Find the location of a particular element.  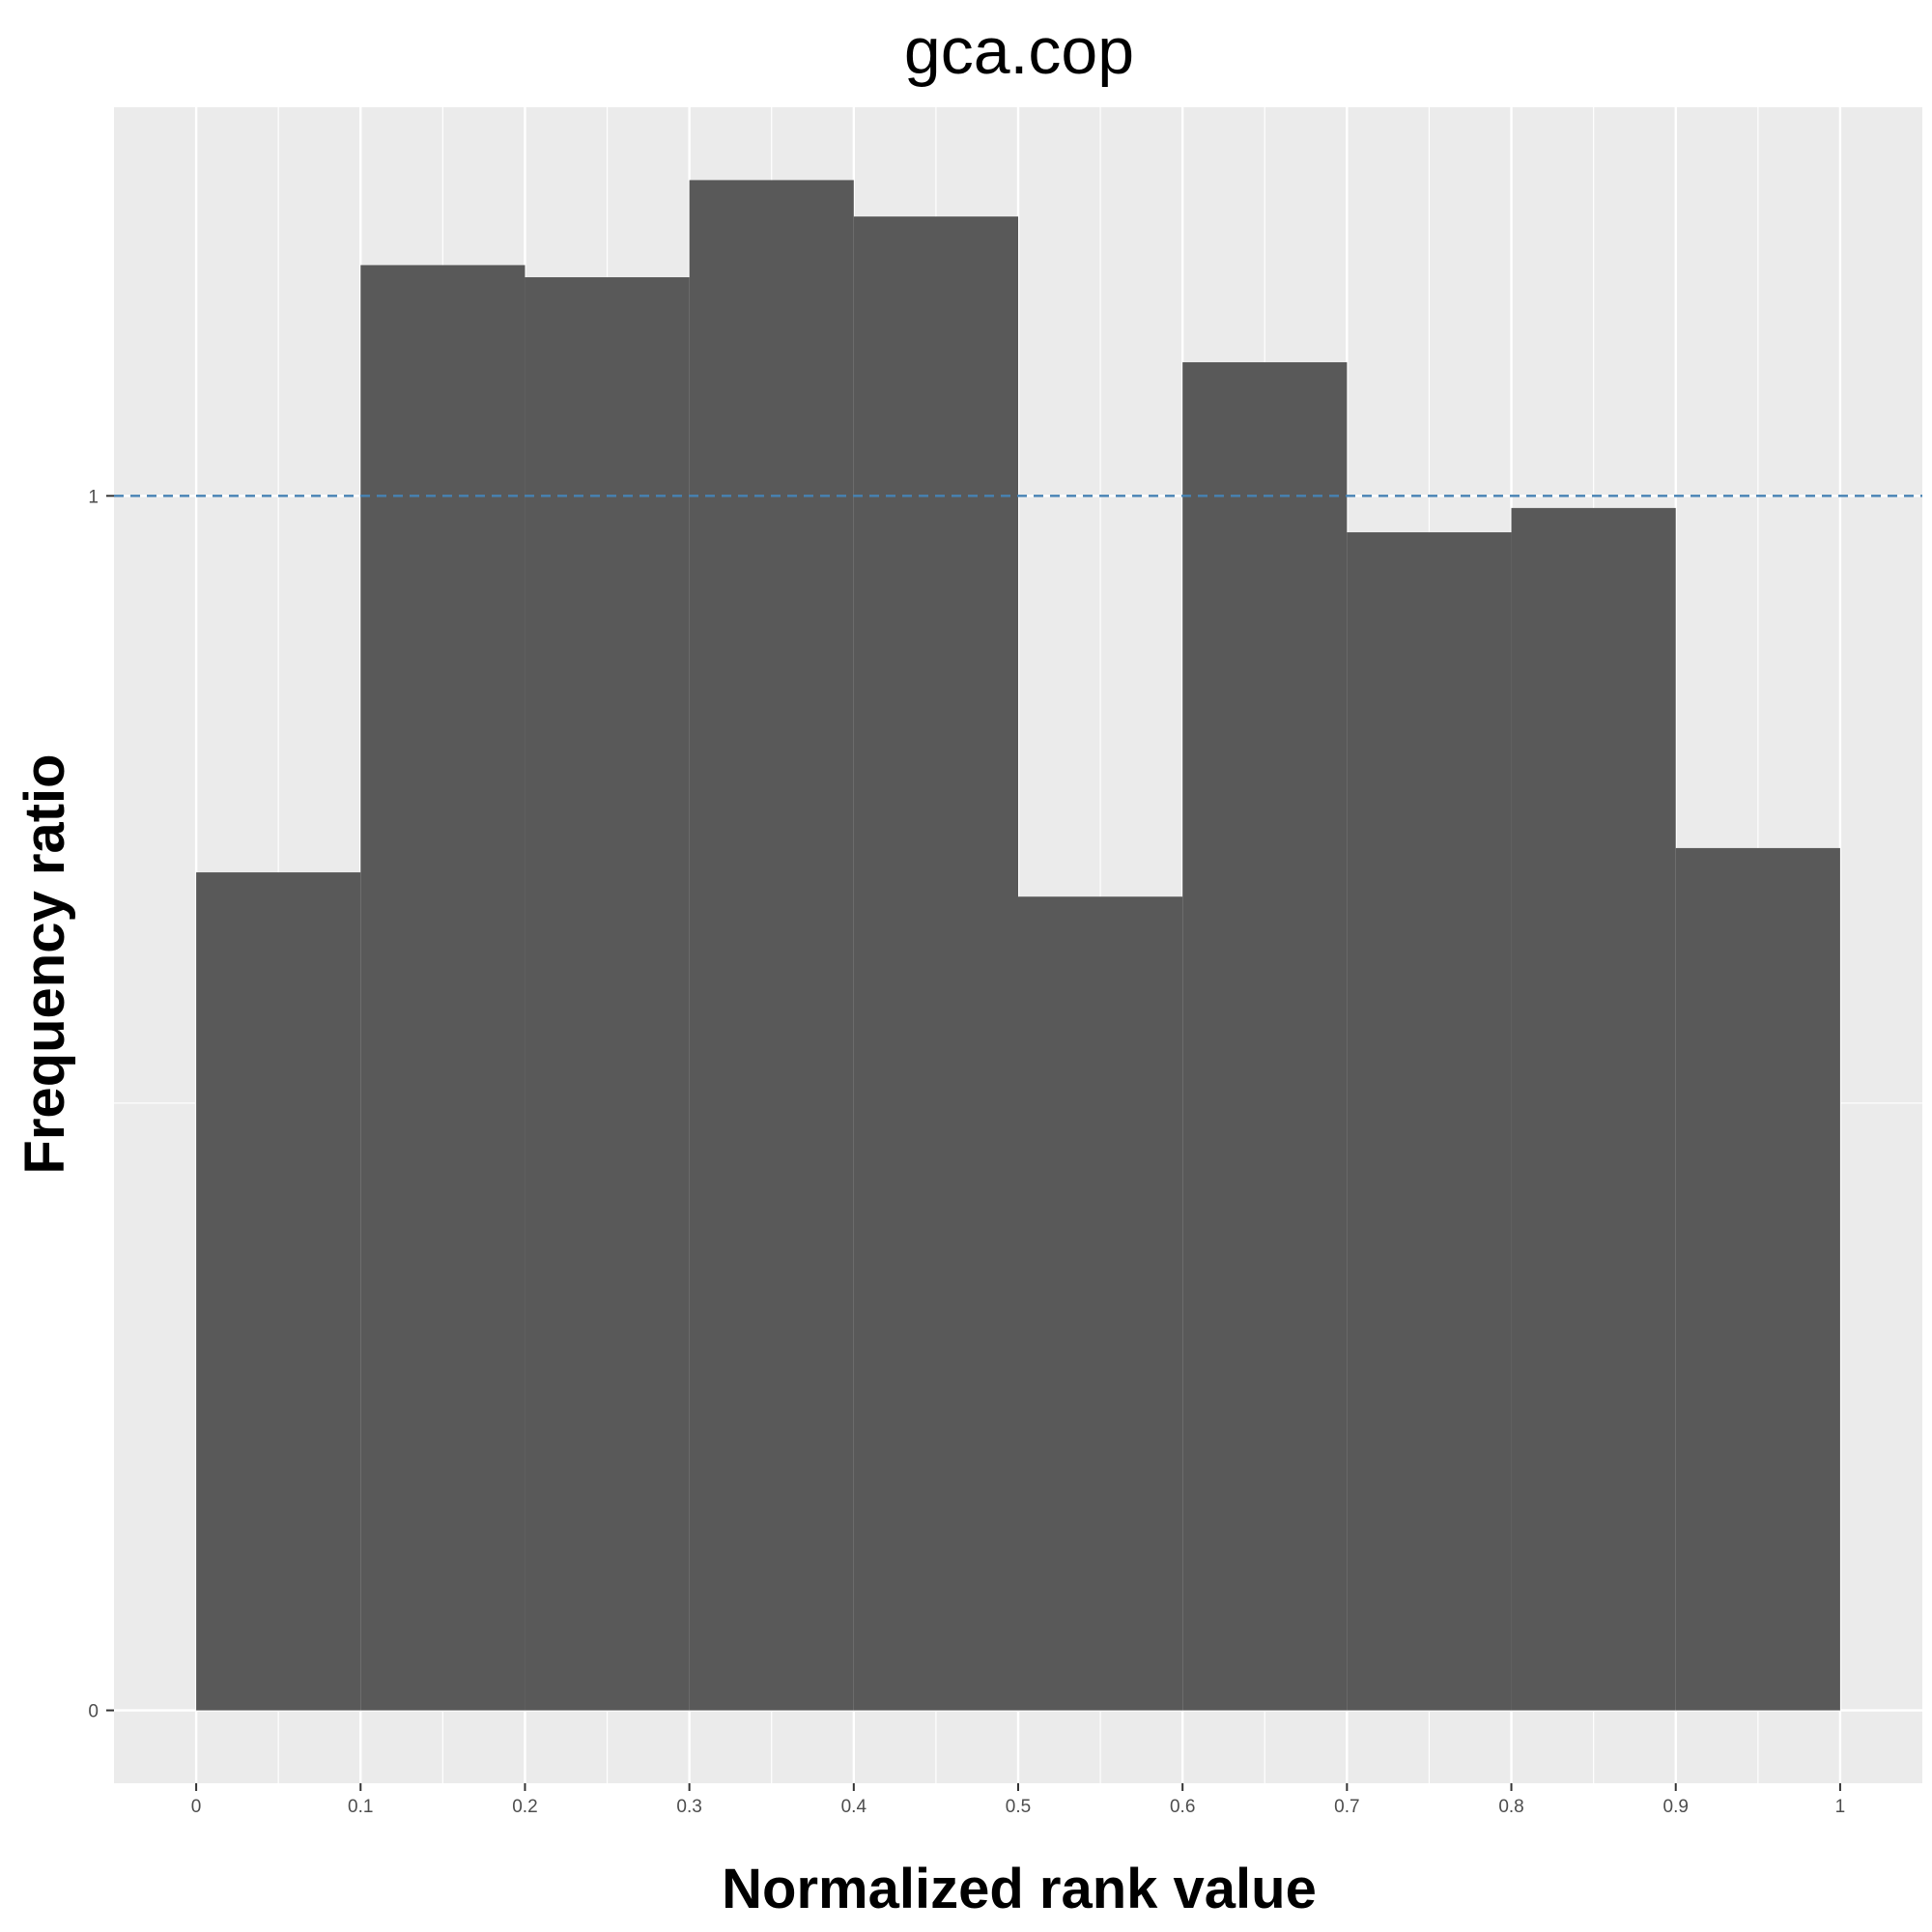

x-tick-label: 0 is located at coordinates (196, 1807).